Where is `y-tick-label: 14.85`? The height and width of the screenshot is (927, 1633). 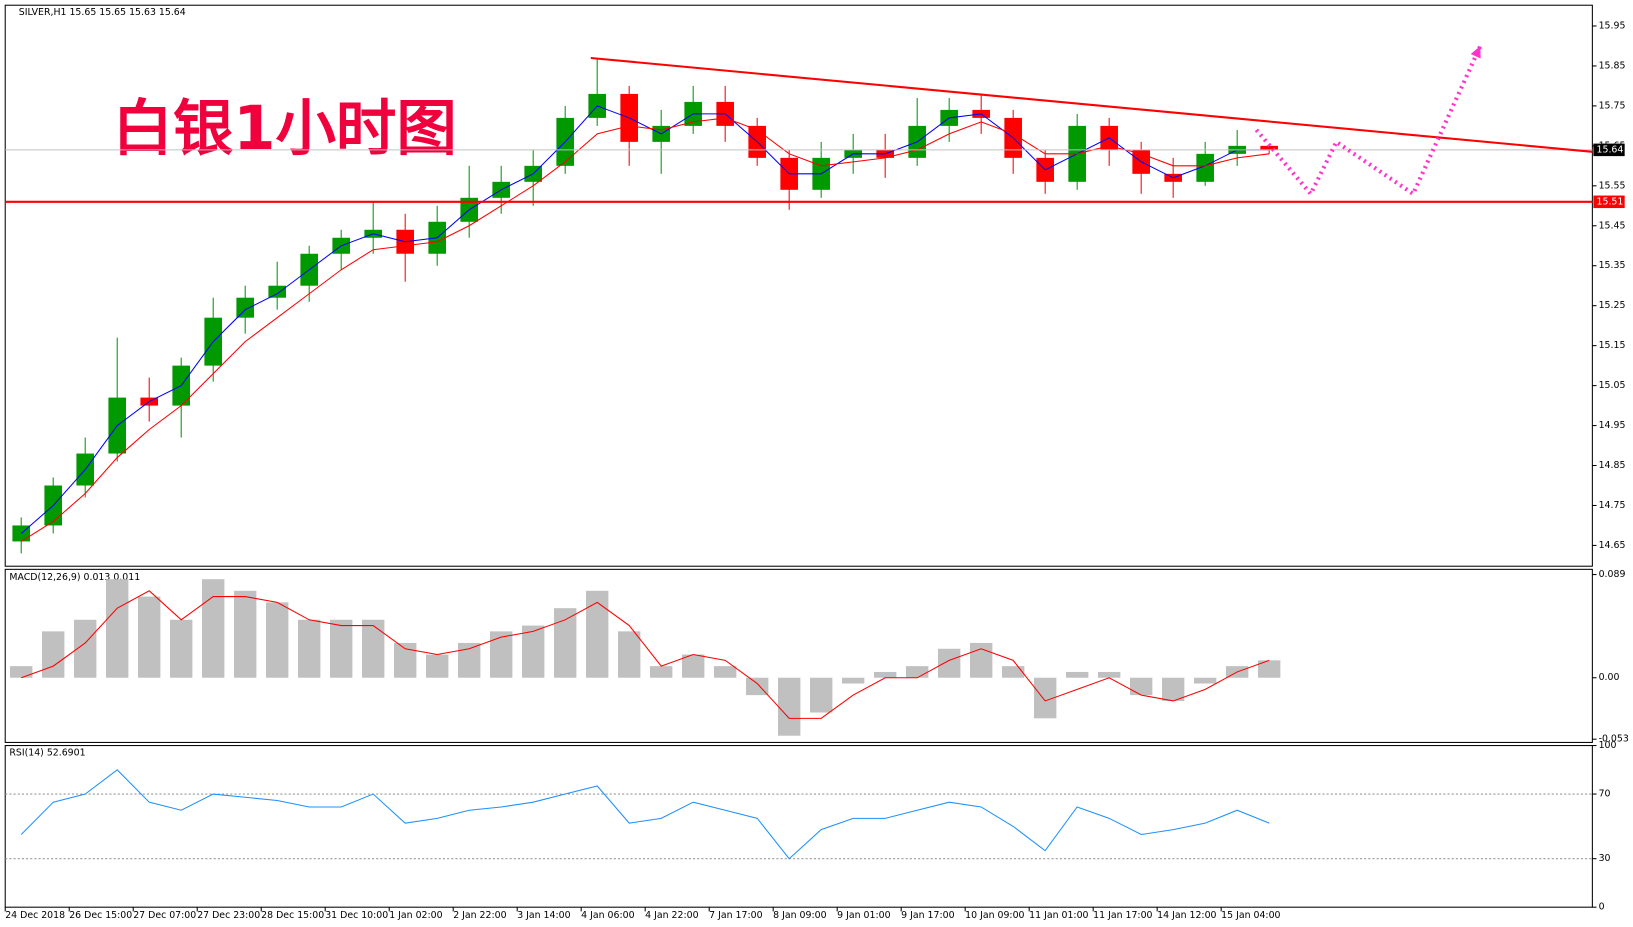 y-tick-label: 14.85 is located at coordinates (1612, 465).